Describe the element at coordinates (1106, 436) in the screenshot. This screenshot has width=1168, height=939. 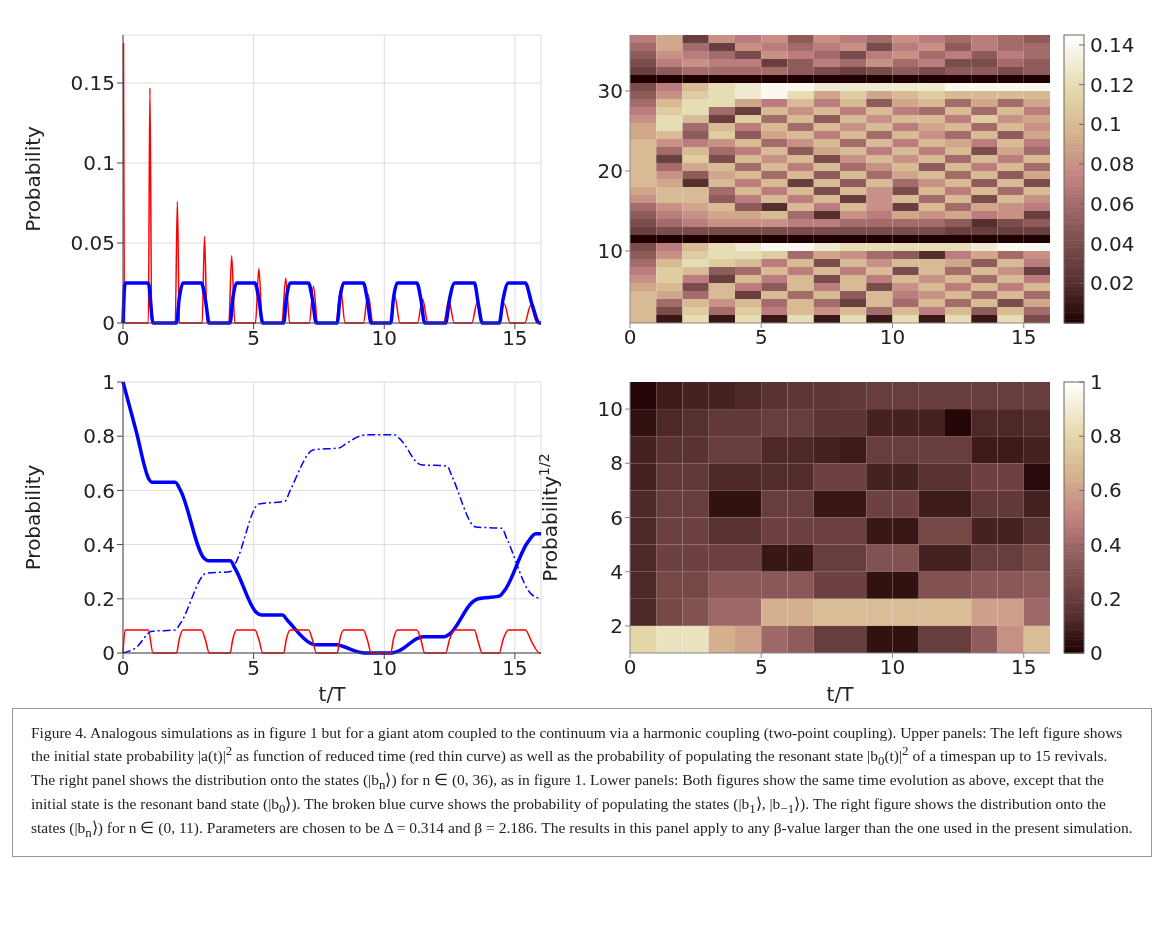
I see `color-bar-label: 0.8` at that location.